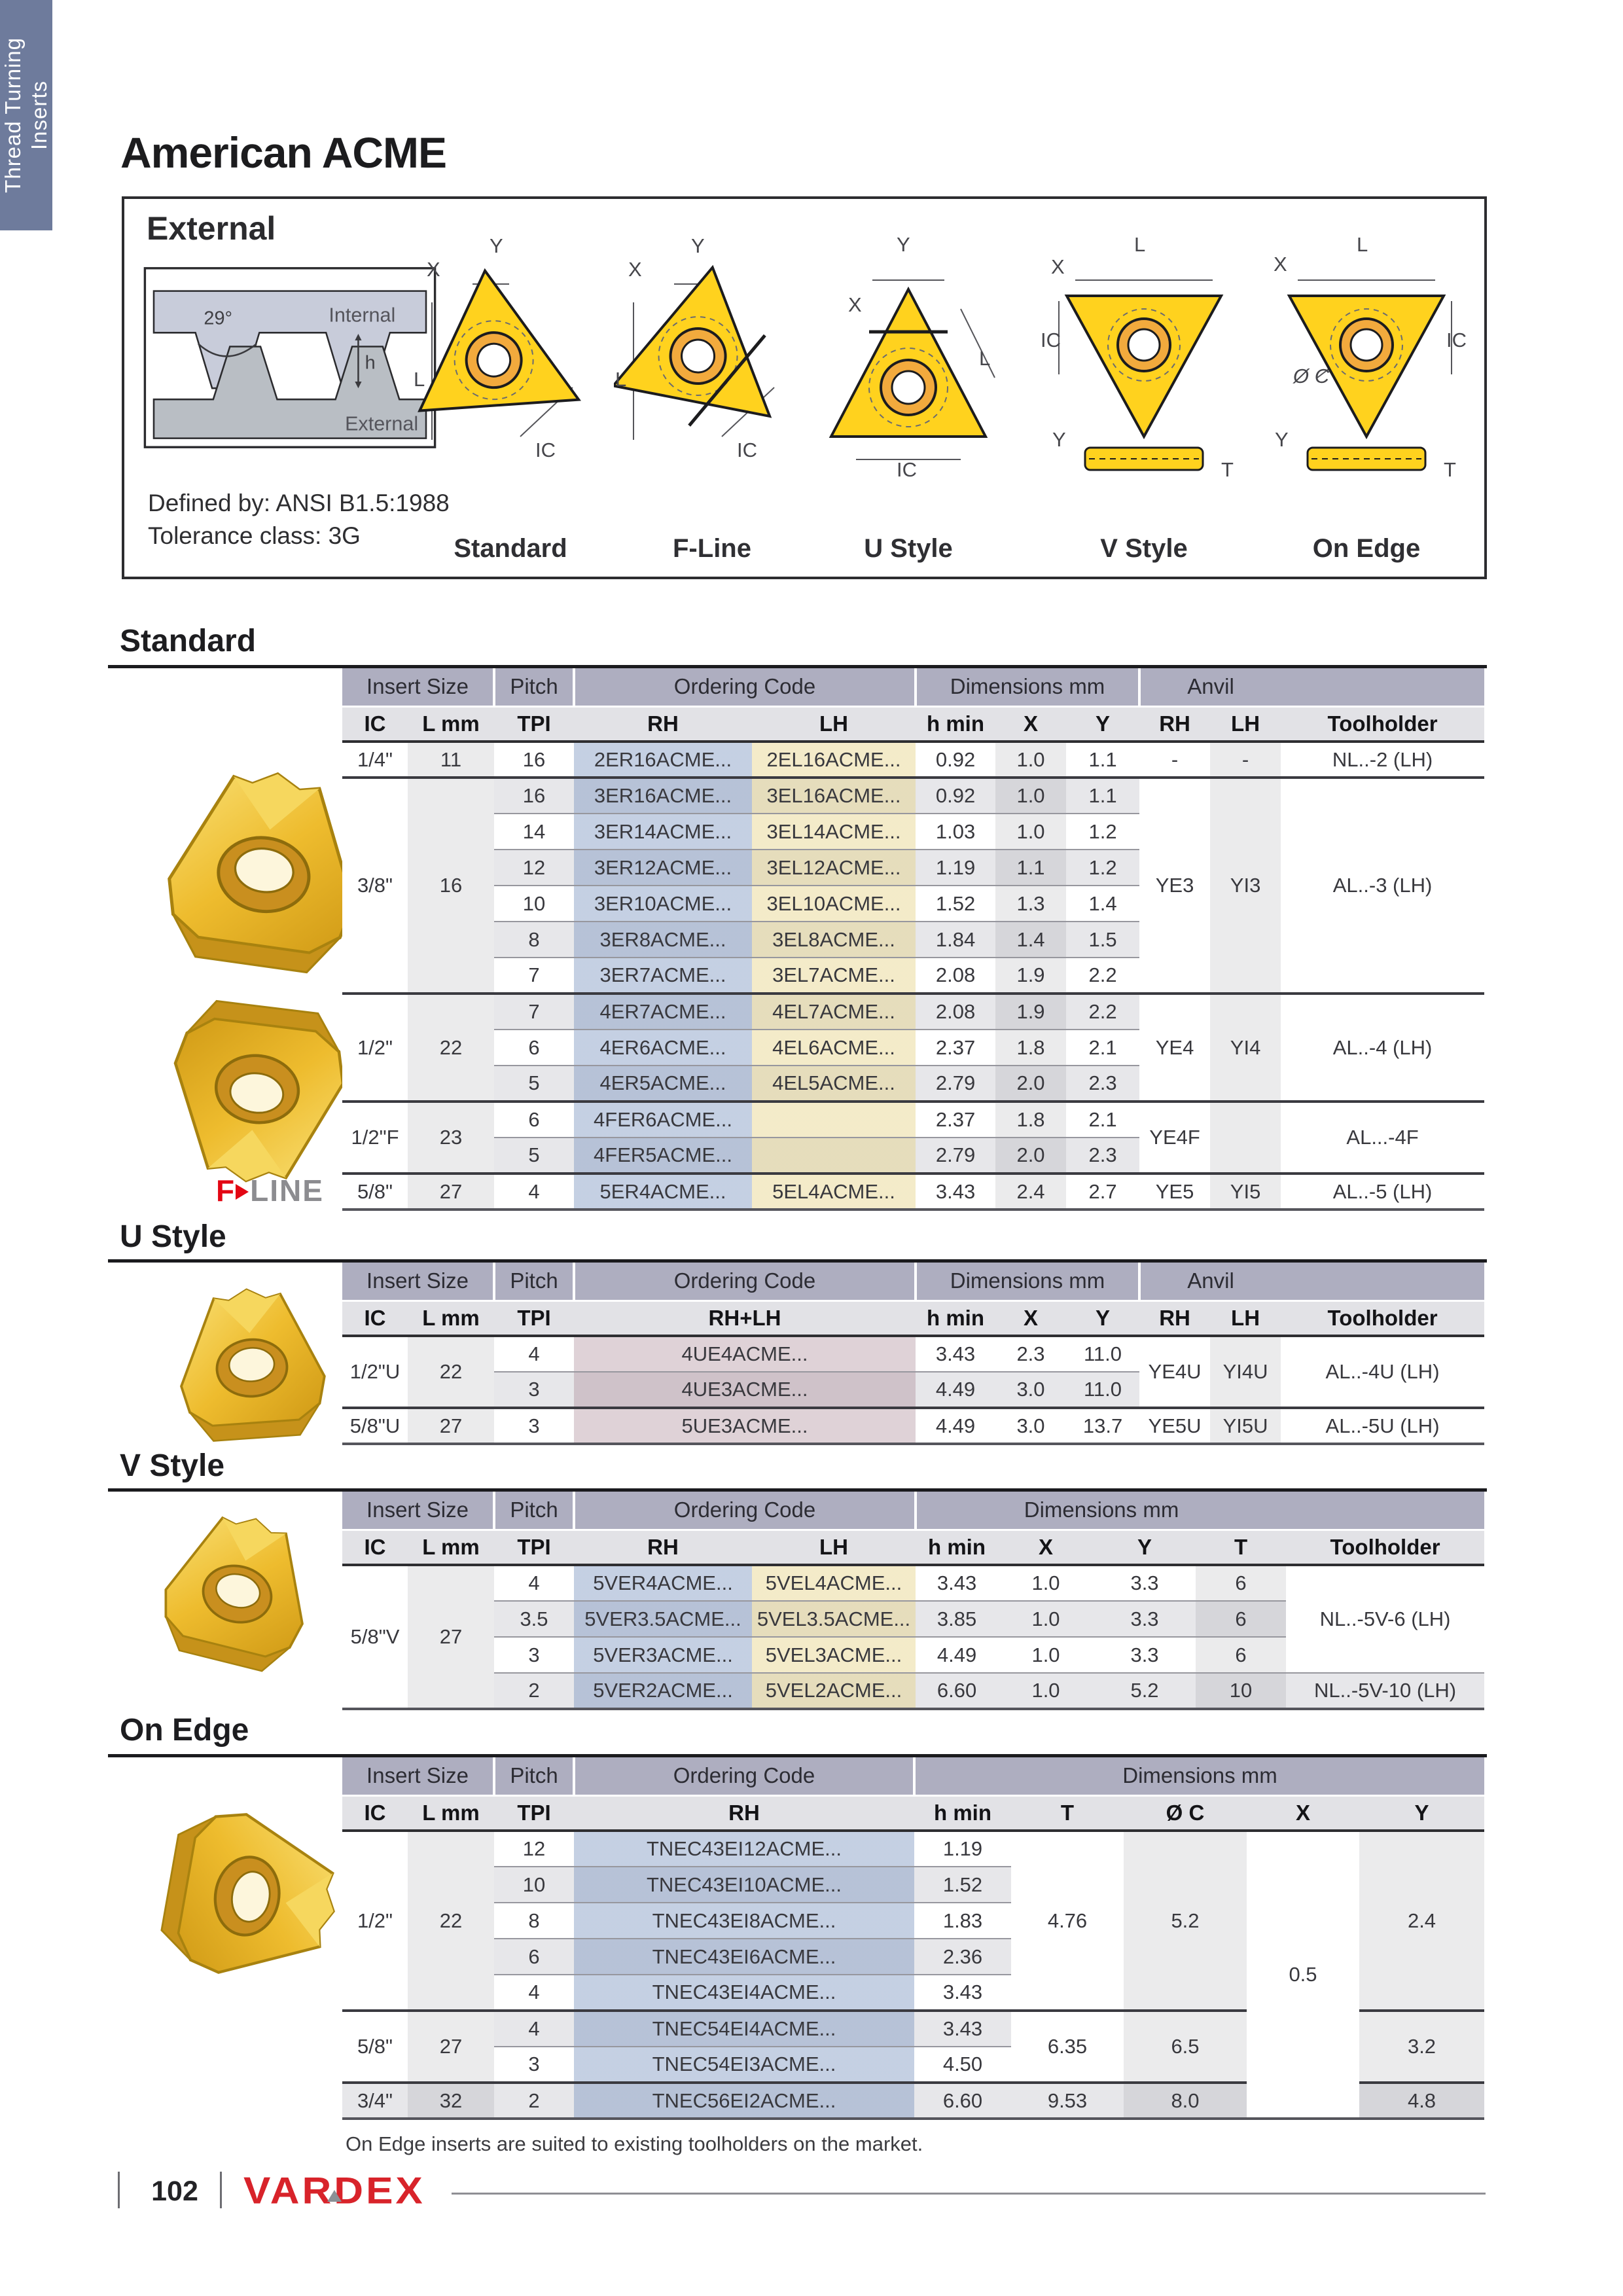 This screenshot has height=2296, width=1623. I want to click on cell-tpi: 7, so click(534, 1011).